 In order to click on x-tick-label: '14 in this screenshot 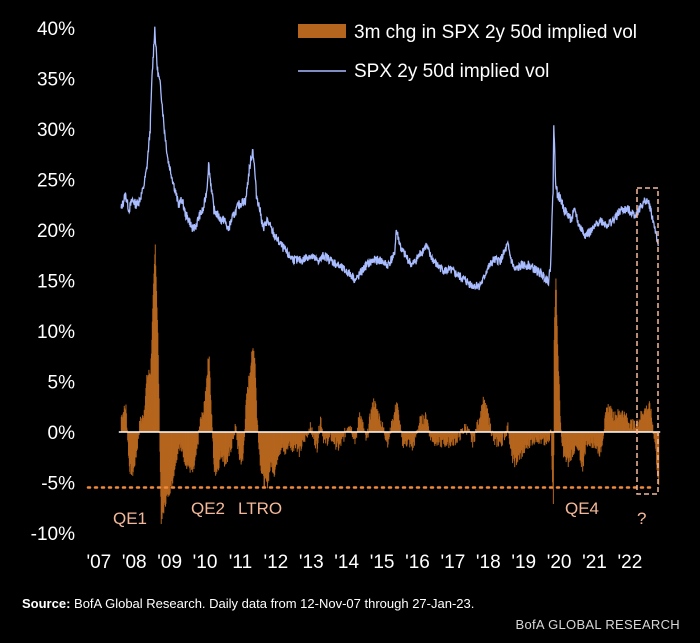, I will do `click(346, 562)`.